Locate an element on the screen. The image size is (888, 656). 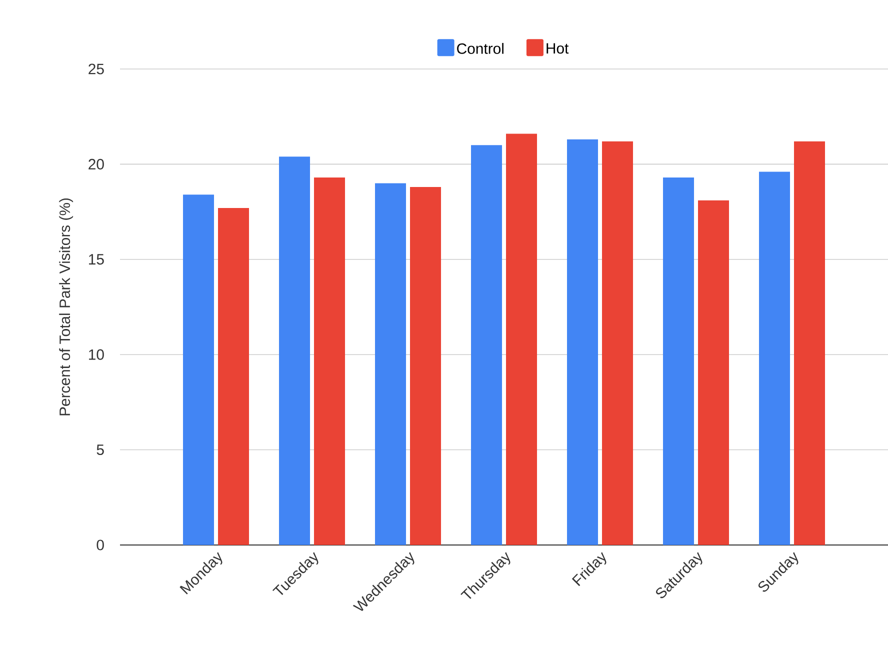
y-tick-label: 0 is located at coordinates (100, 545).